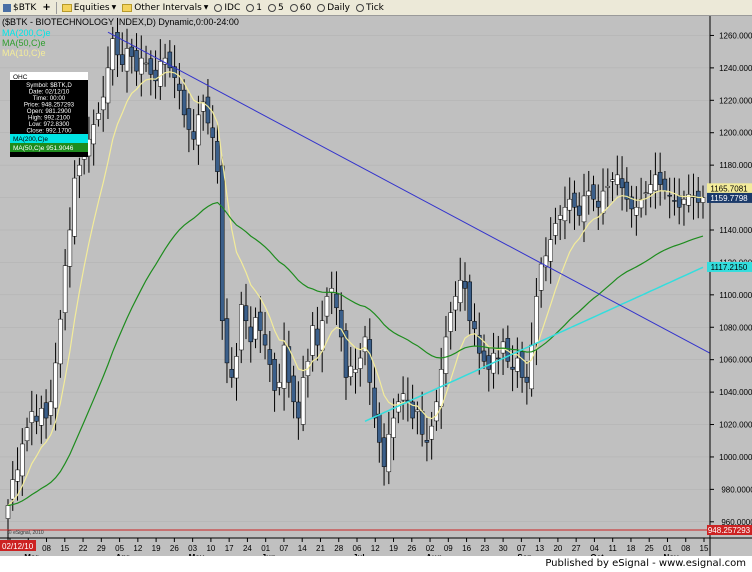 This screenshot has height=572, width=752. Describe the element at coordinates (49, 124) in the screenshot. I see `data-window-row: Low: 972.8300` at that location.